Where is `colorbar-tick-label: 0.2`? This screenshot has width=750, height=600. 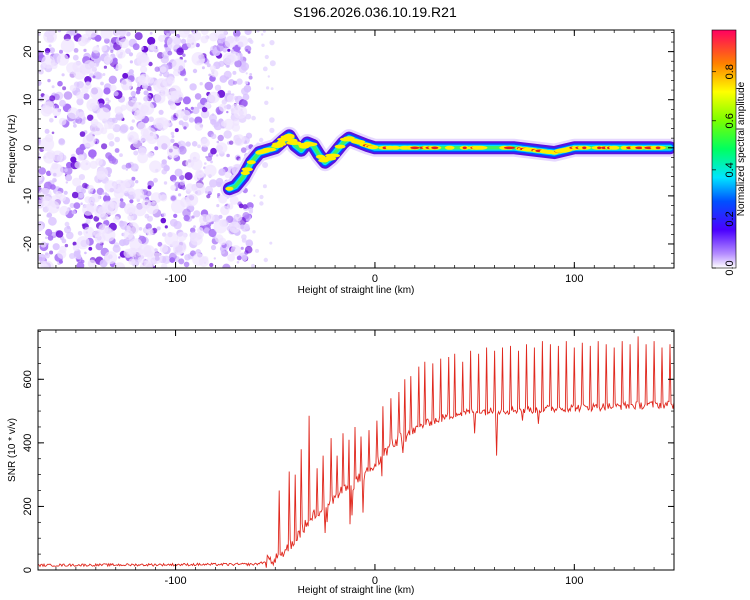 colorbar-tick-label: 0.2 is located at coordinates (730, 218).